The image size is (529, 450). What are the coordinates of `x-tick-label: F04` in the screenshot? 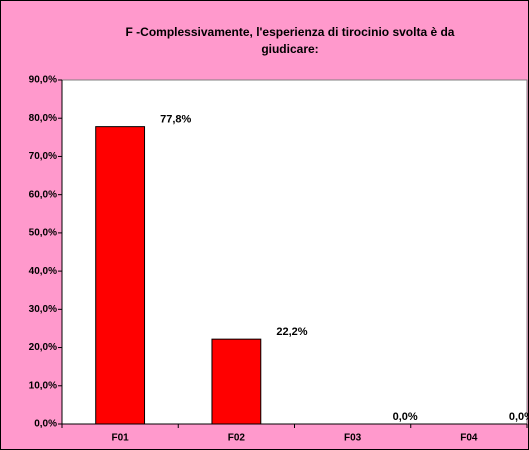 It's located at (469, 438).